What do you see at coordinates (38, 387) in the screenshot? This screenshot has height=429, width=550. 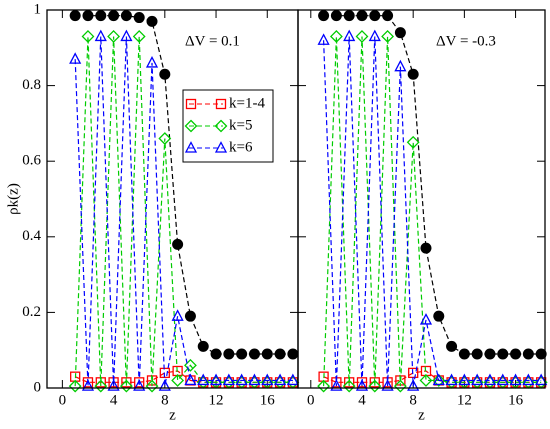 I see `y-tick-label: 0` at bounding box center [38, 387].